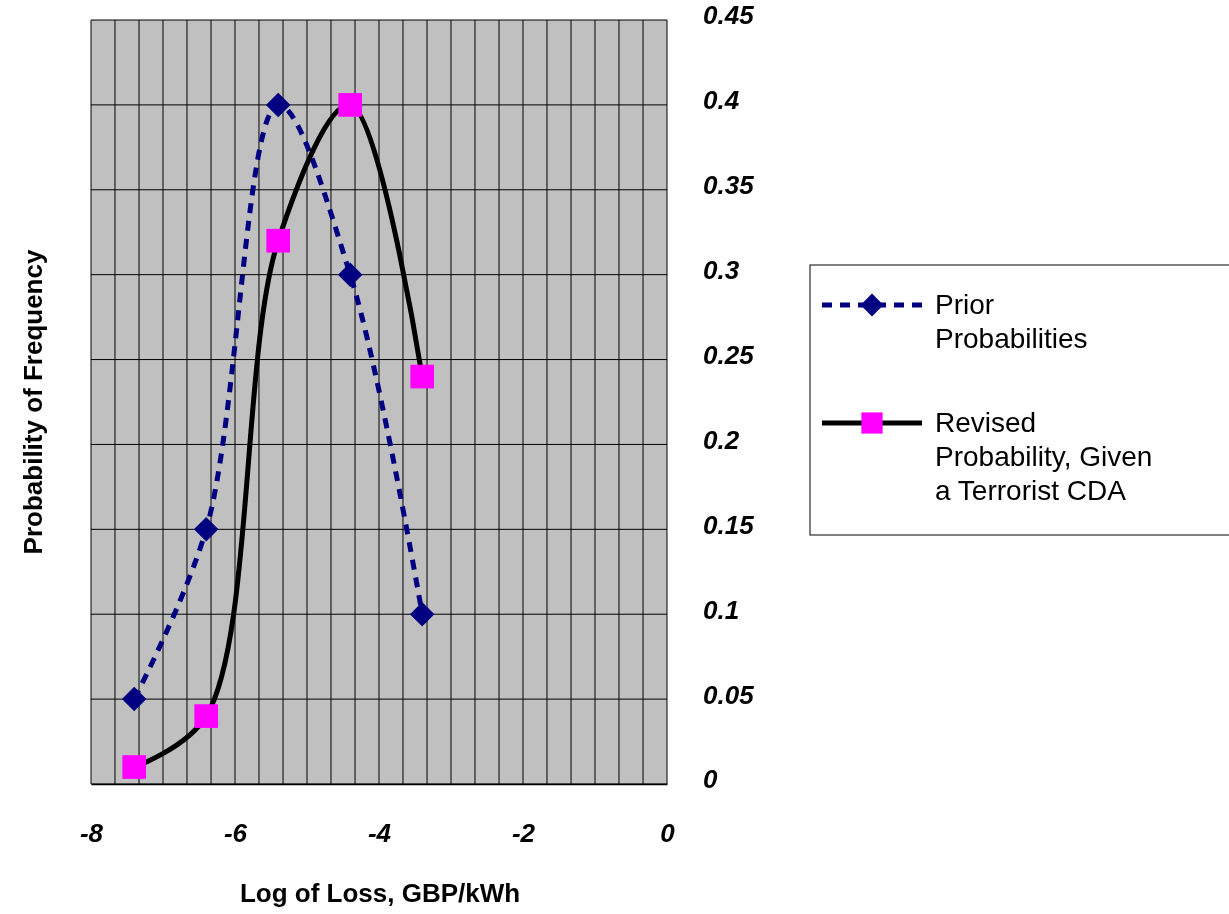 The width and height of the screenshot is (1229, 914). I want to click on y-tick-label: 0.45, so click(729, 15).